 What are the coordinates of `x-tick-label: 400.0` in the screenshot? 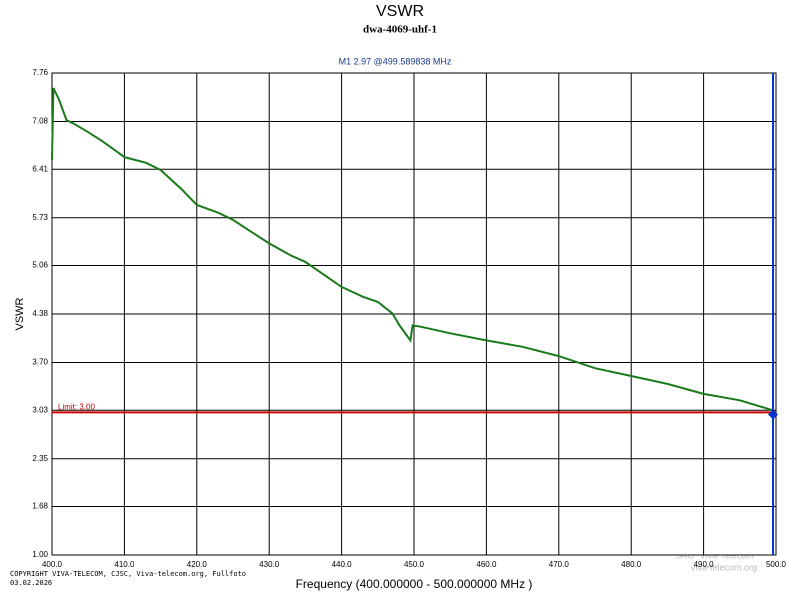 It's located at (52, 564).